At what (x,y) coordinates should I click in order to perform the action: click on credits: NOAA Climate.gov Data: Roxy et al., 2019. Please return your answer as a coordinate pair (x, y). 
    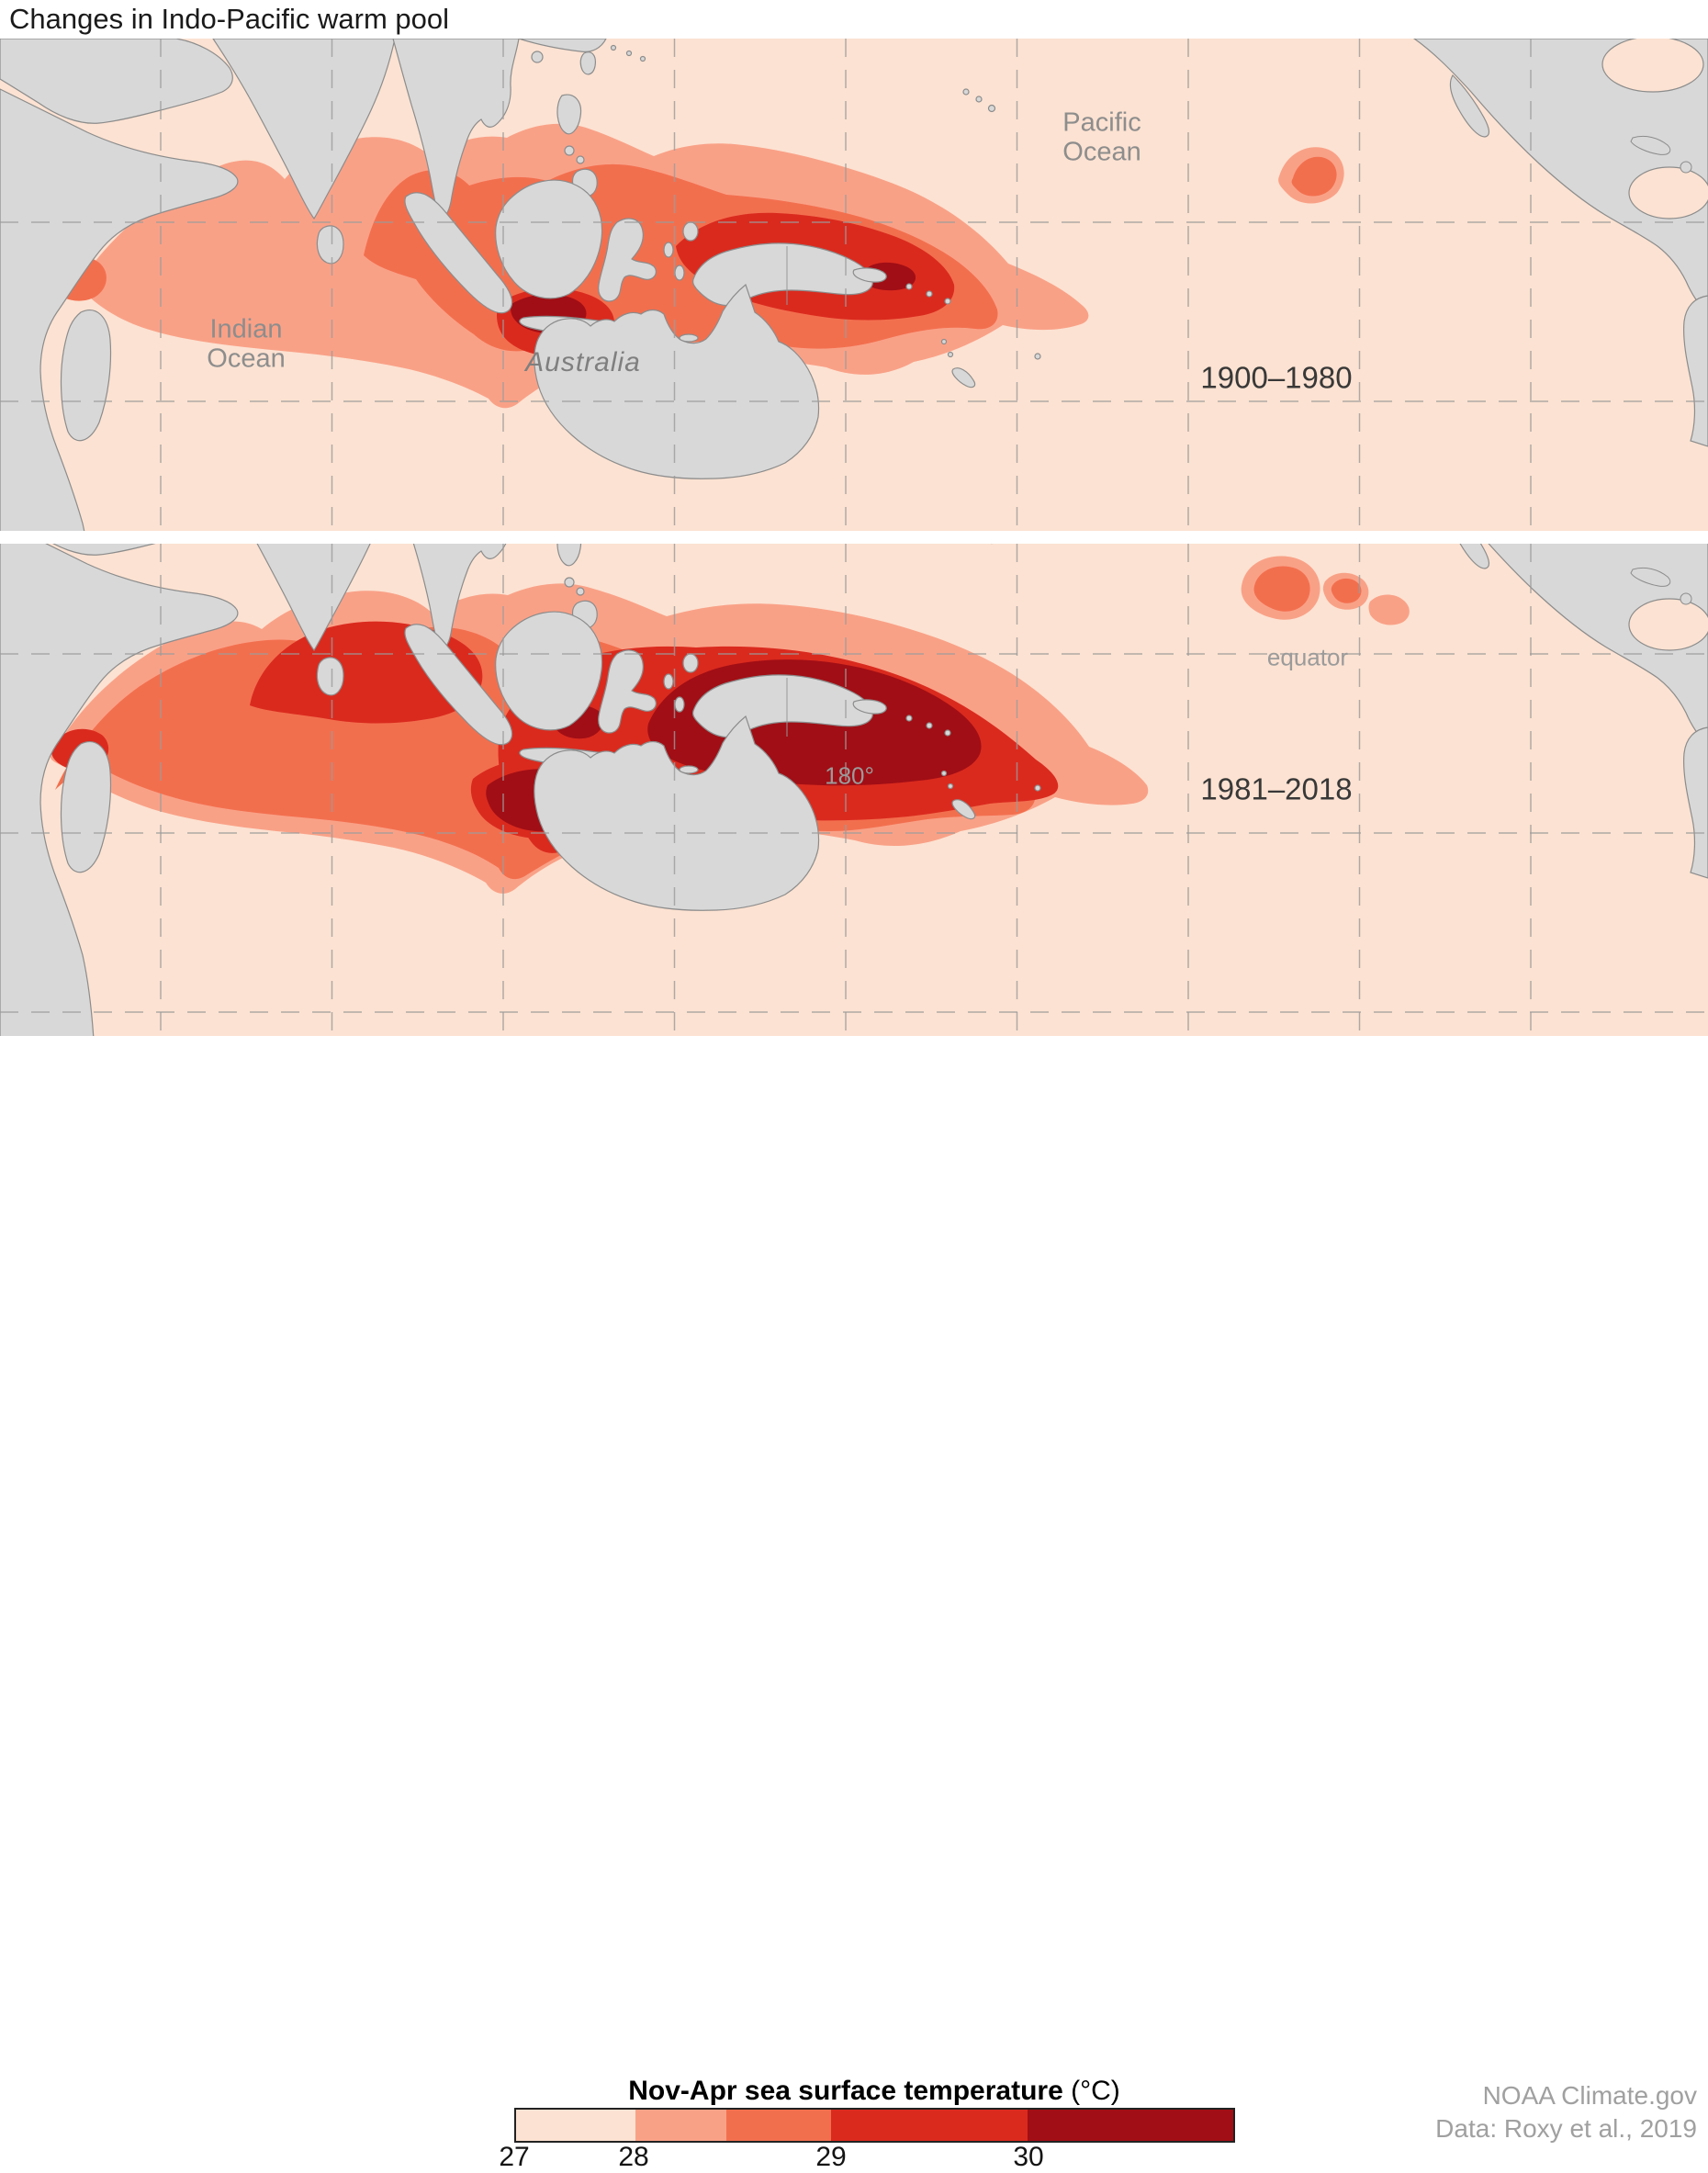
    Looking at the image, I should click on (1566, 2112).